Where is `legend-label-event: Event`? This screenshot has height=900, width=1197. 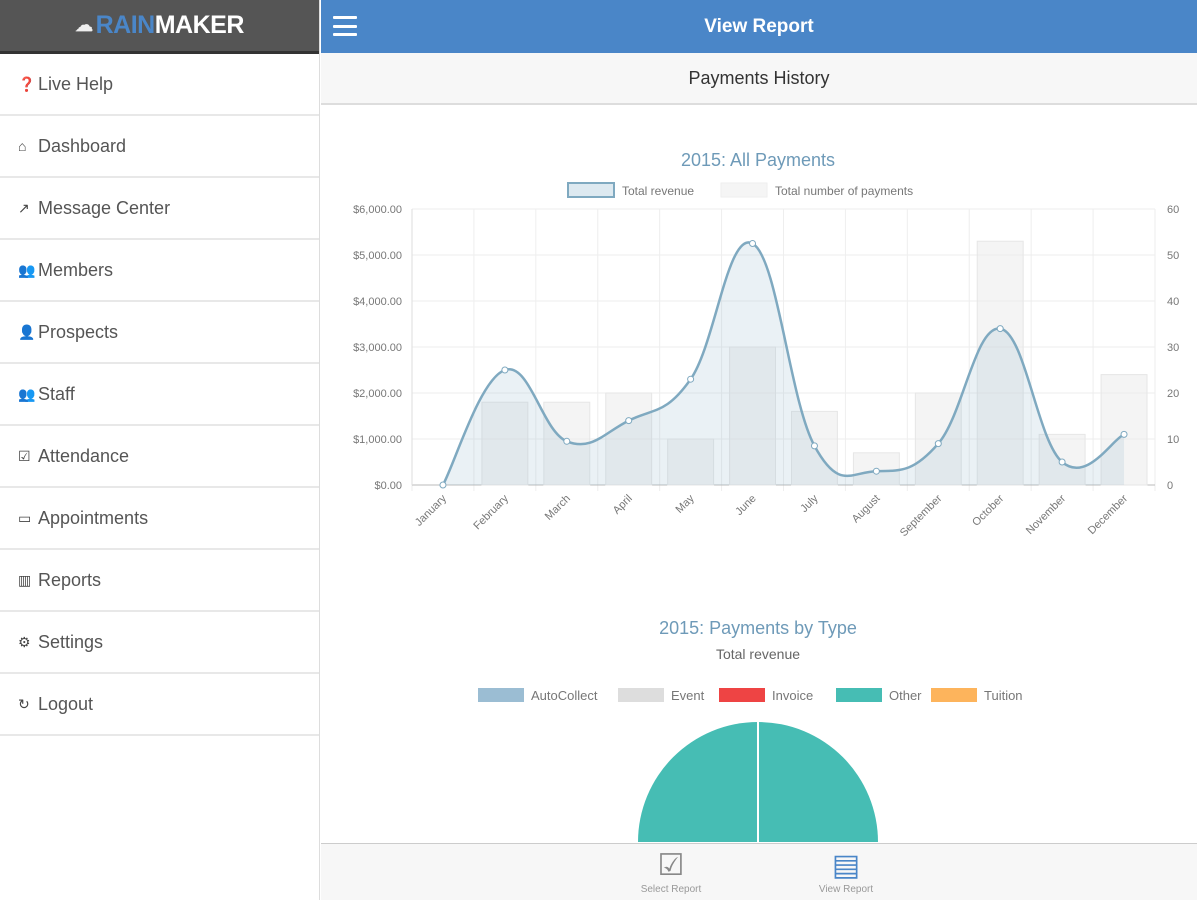
legend-label-event: Event is located at coordinates (688, 695).